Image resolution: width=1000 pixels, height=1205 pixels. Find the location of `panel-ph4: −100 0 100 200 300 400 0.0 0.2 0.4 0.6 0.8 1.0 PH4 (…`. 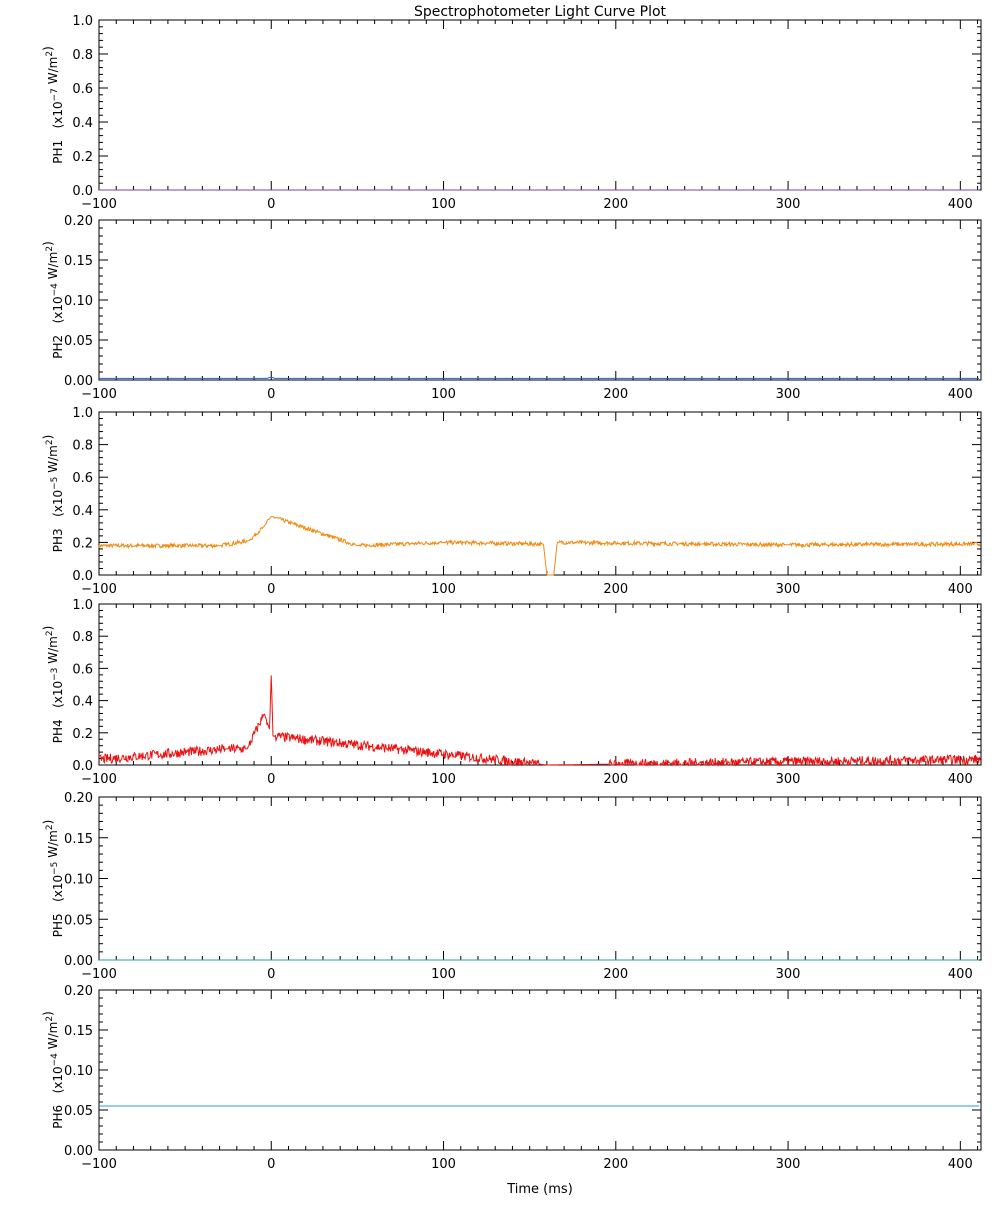

panel-ph4: −100 0 100 200 300 400 0.0 0.2 0.4 0.6 0.8 1.0 PH4 (… is located at coordinates (511, 692).